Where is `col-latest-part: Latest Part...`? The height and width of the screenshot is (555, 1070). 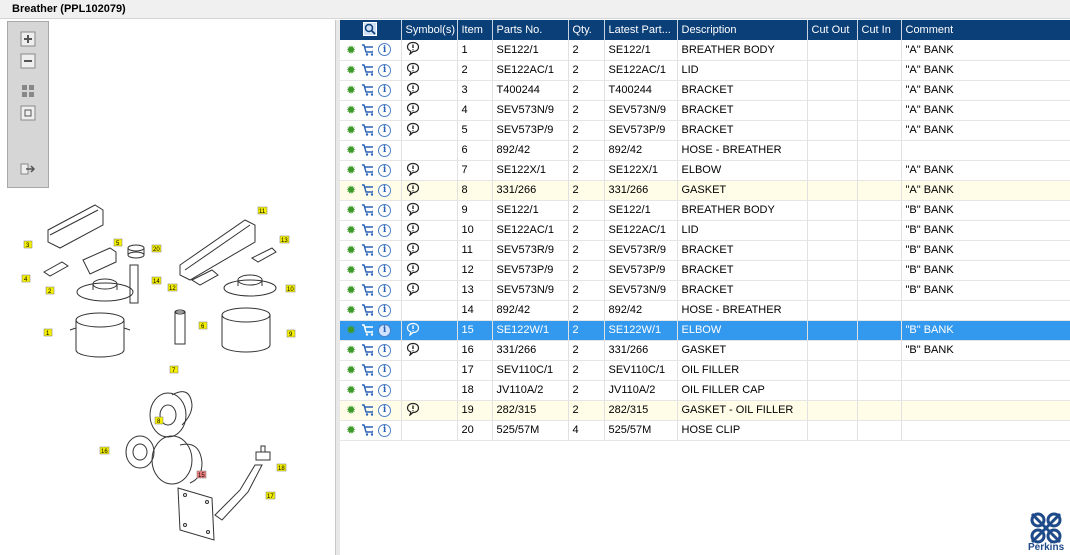 col-latest-part: Latest Part... is located at coordinates (641, 30).